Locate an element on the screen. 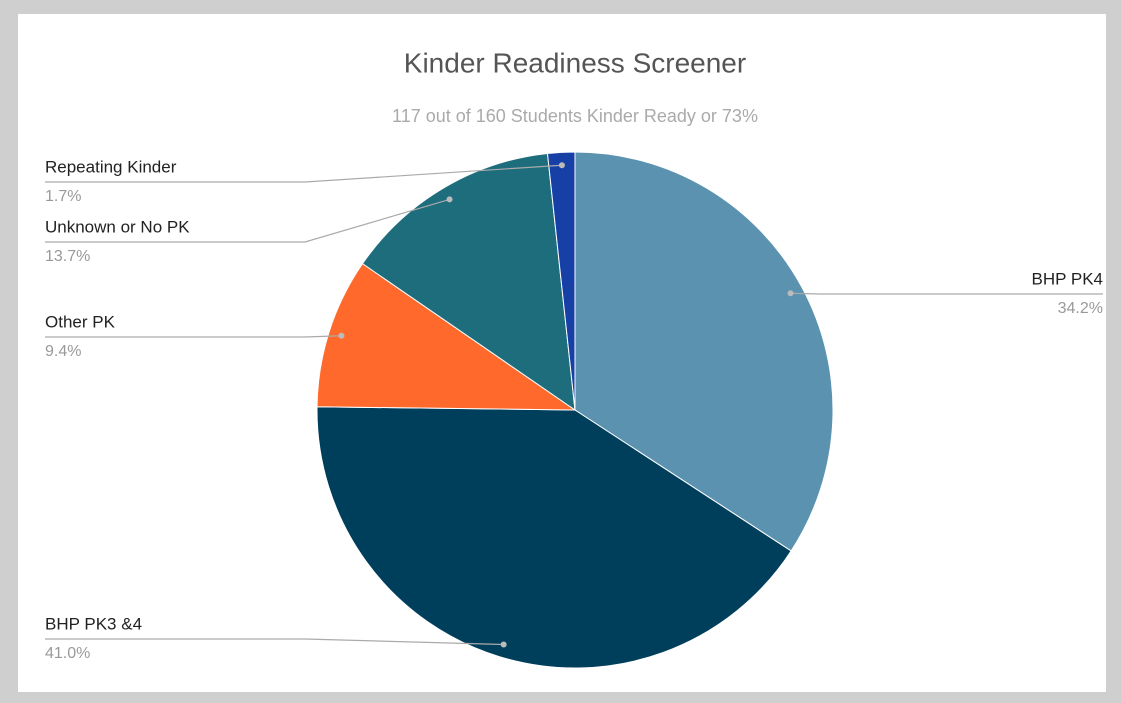  slice-label: BHP PK3 &4 is located at coordinates (93, 623).